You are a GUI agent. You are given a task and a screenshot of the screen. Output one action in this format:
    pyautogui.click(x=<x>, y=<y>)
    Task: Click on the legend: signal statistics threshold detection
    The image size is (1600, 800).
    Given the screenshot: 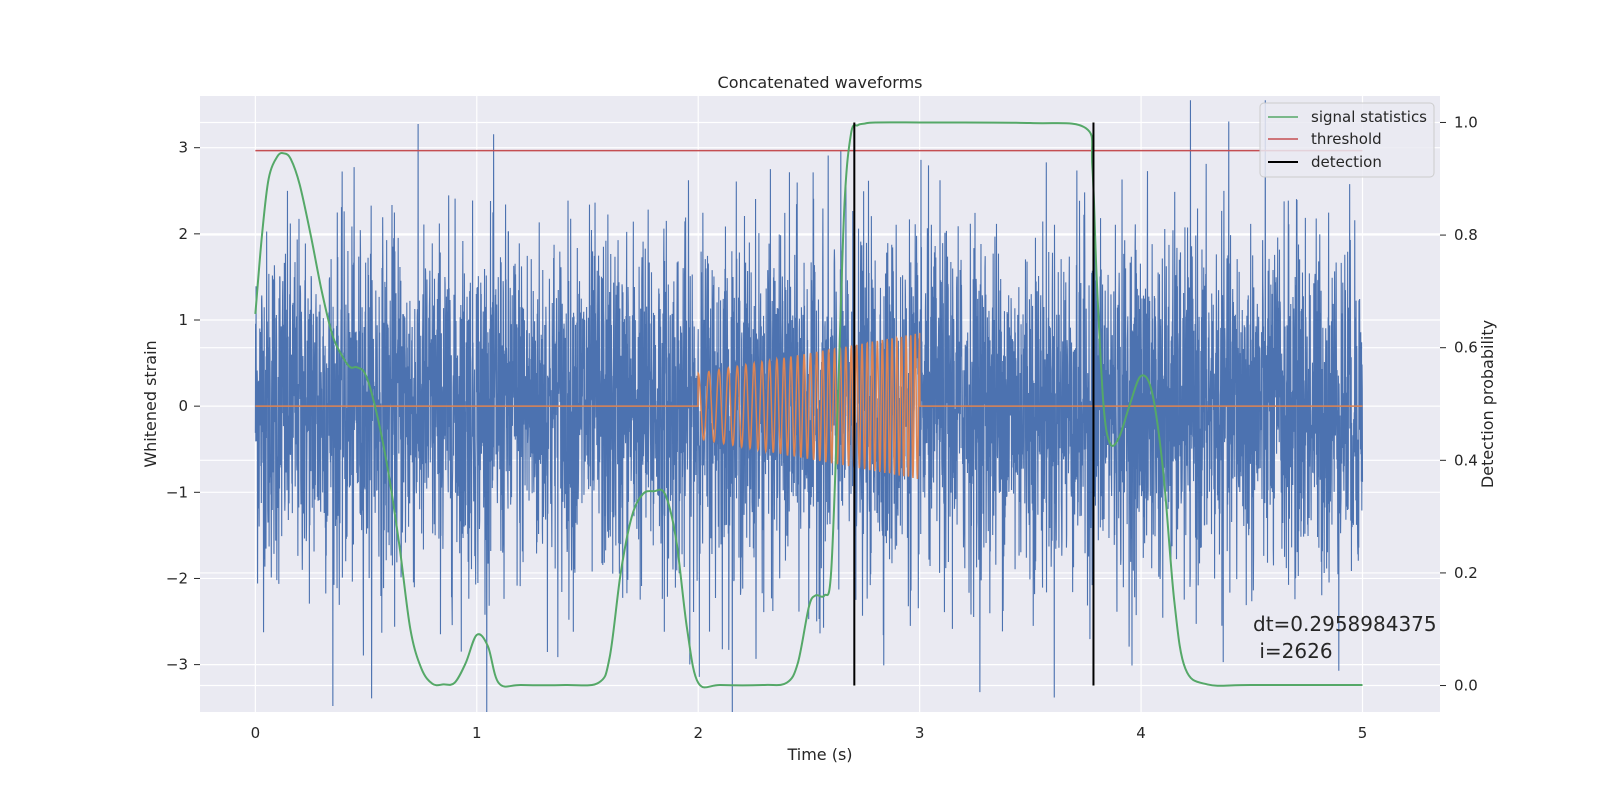 What is the action you would take?
    pyautogui.click(x=1347, y=140)
    